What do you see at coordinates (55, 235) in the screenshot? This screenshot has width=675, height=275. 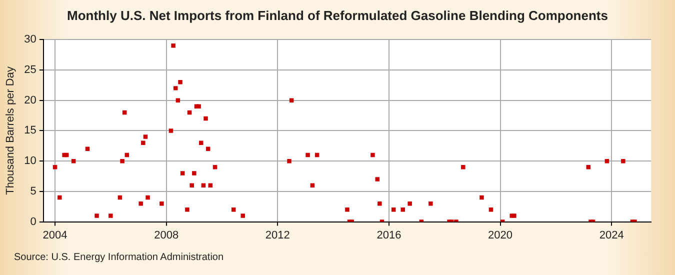 I see `x-tick-label: 2004` at bounding box center [55, 235].